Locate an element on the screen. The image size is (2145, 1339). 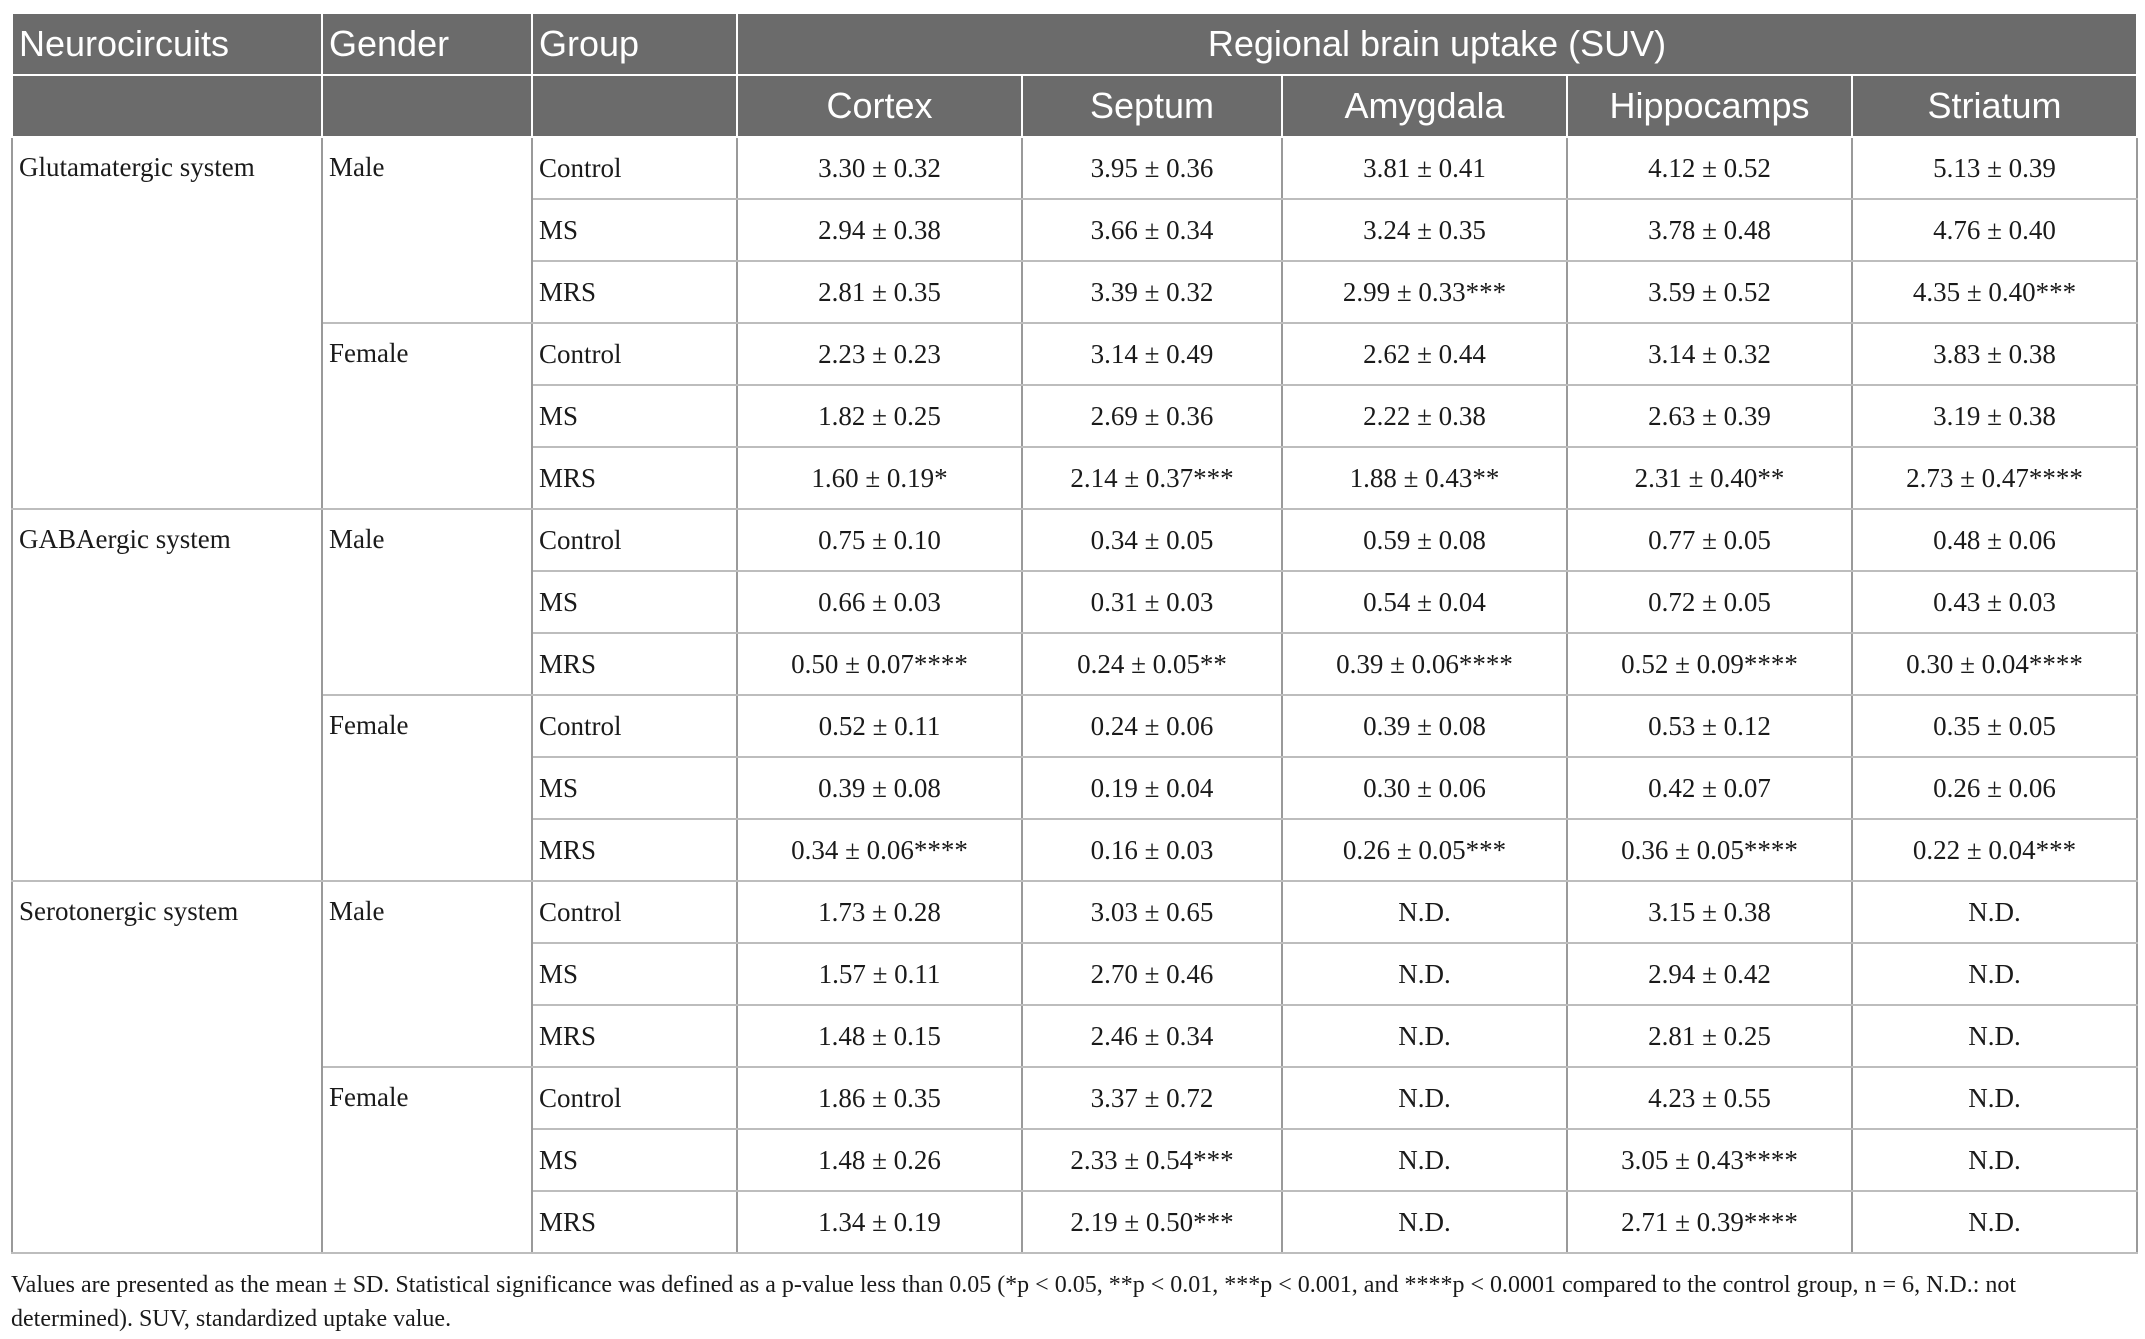
suv-value-cell: 0.50 ± 0.07**** is located at coordinates (879, 664).